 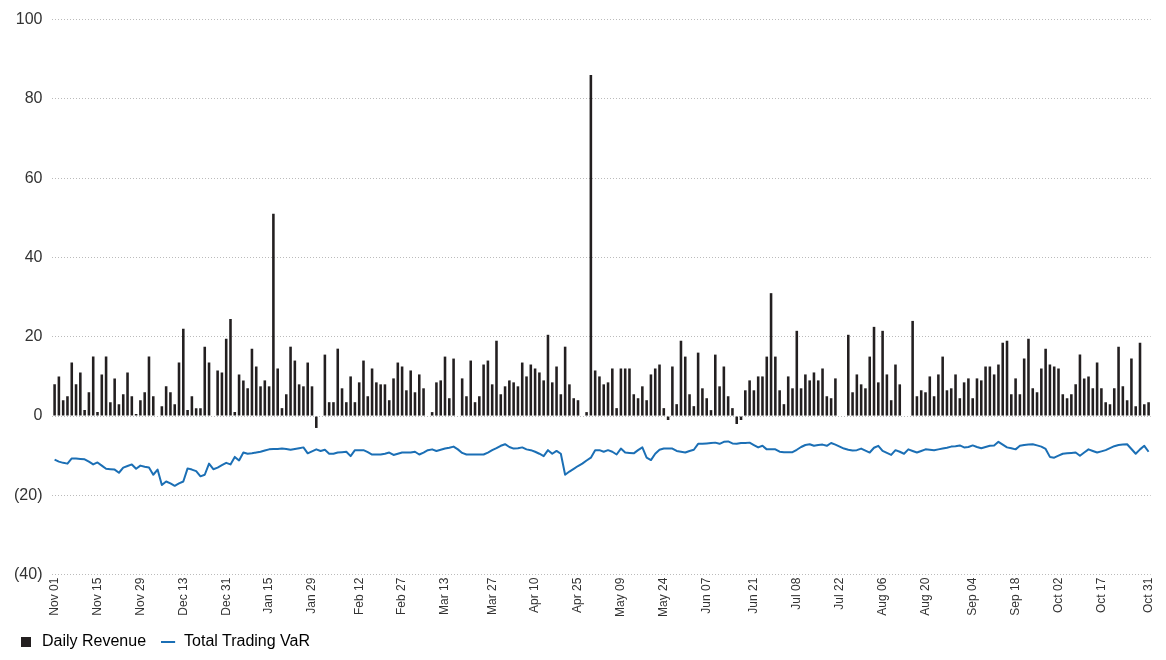 What do you see at coordinates (33, 336) in the screenshot?
I see `y-tick-label: 20` at bounding box center [33, 336].